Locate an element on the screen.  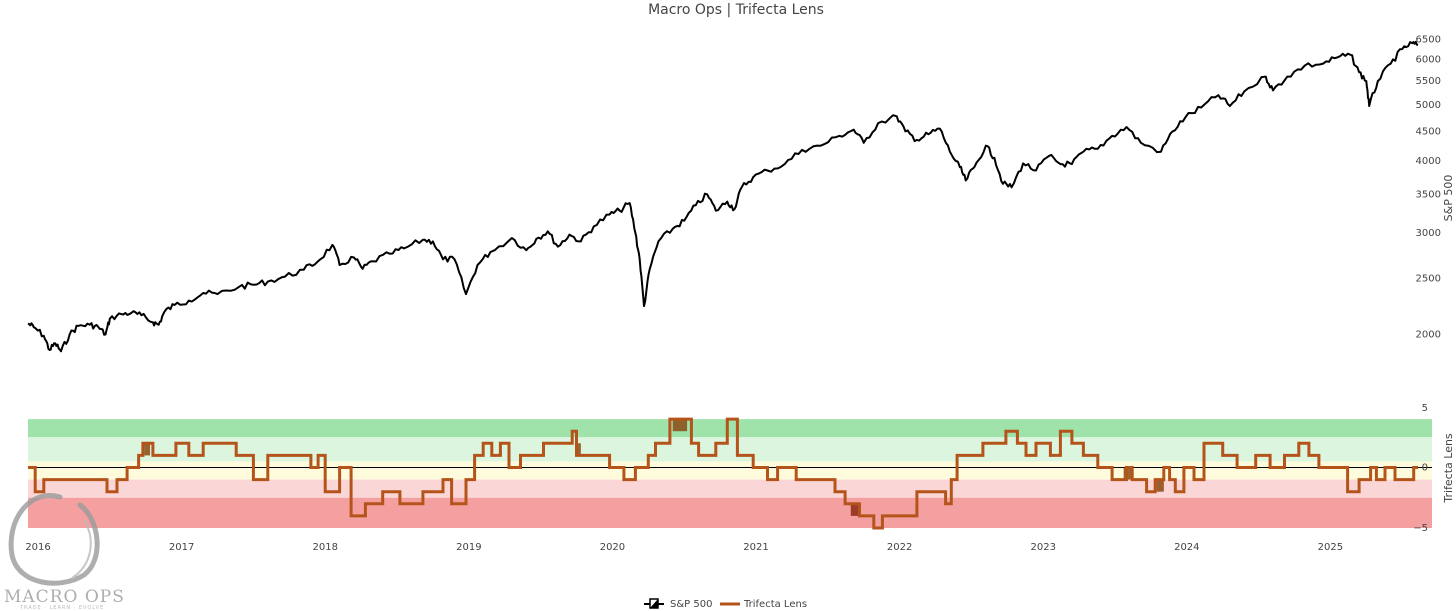
logo-ring-accent-icon is located at coordinates (81, 549).